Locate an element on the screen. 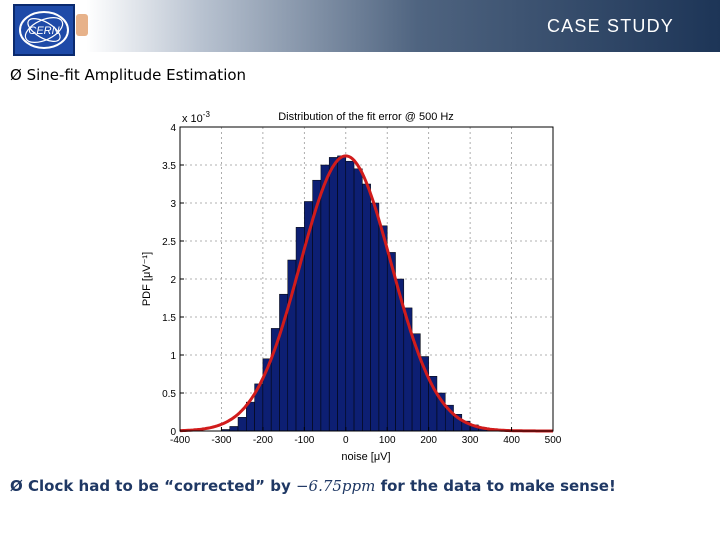 The width and height of the screenshot is (720, 540). svg-text: CERN is located at coordinates (43, 31).